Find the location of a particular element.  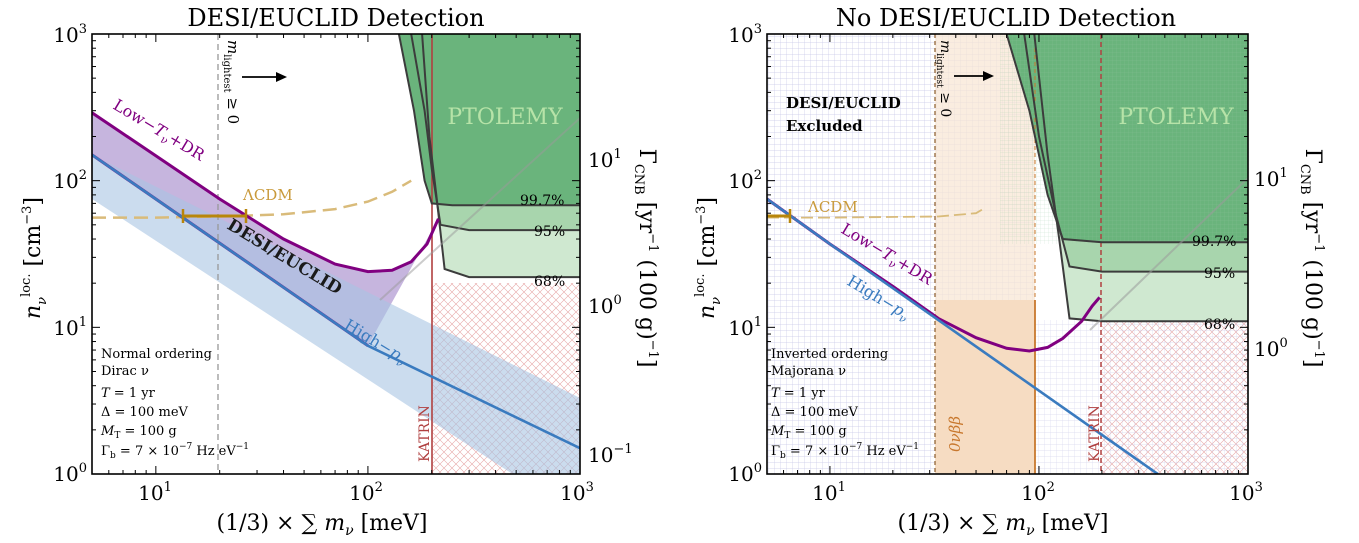

ptolemy-label-left: PTOLEMY is located at coordinates (505, 117).